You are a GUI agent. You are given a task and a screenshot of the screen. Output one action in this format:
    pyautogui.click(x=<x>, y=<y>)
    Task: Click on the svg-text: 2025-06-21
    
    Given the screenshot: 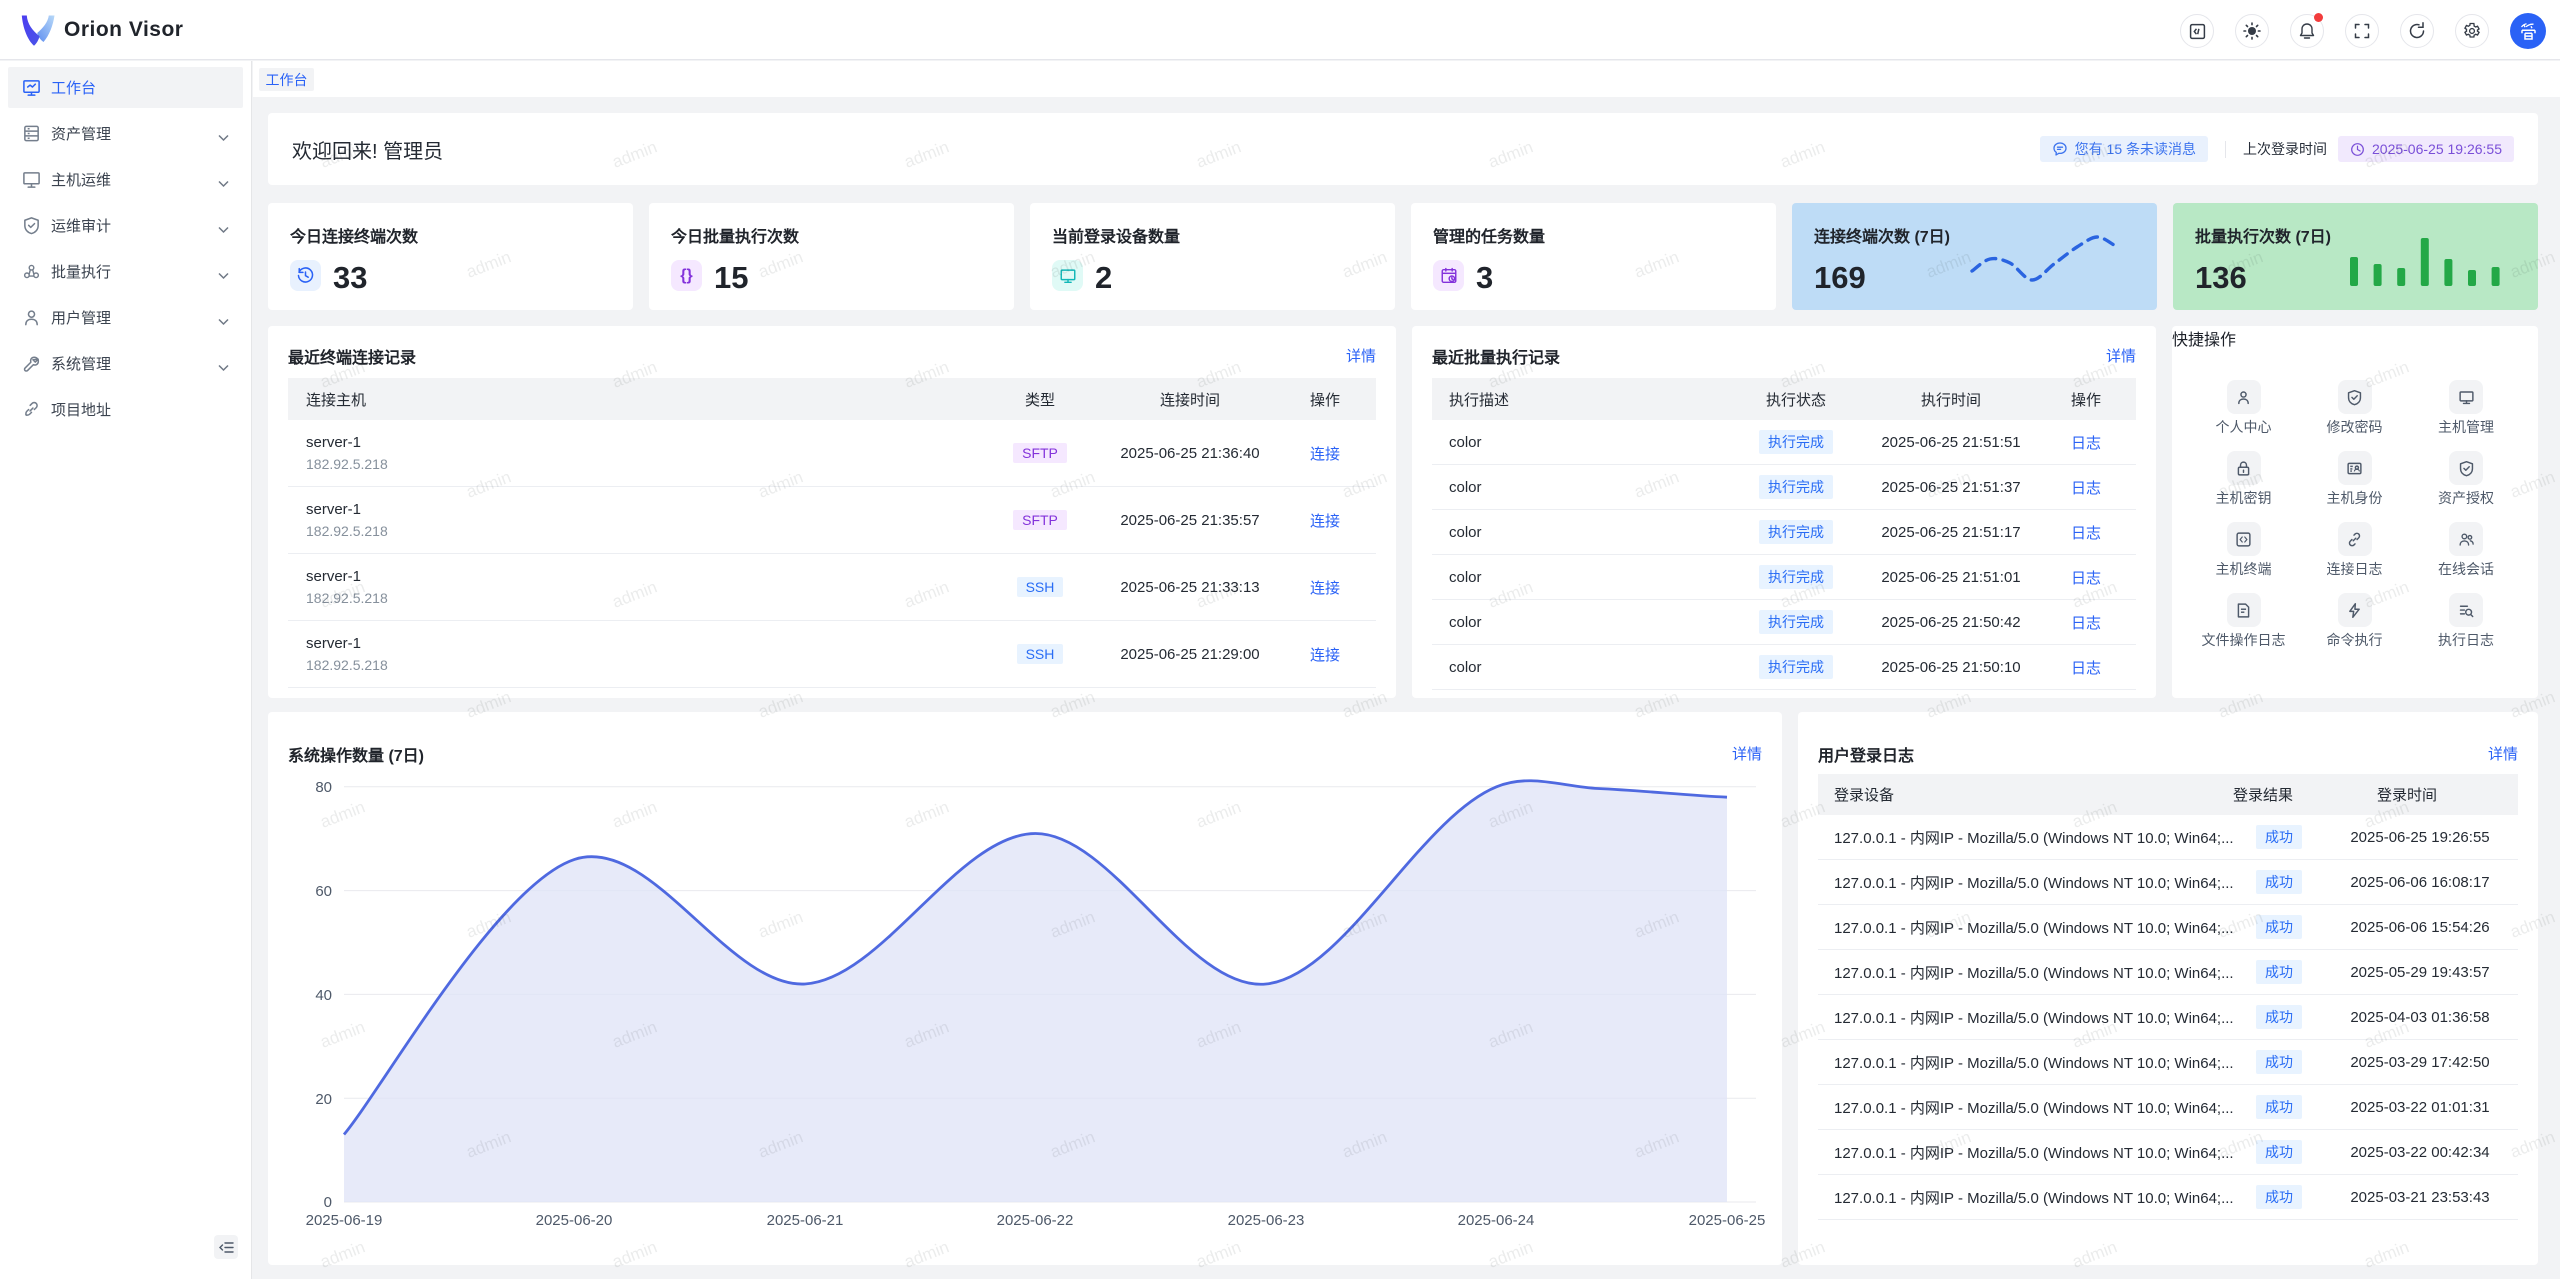 What is the action you would take?
    pyautogui.click(x=805, y=1220)
    